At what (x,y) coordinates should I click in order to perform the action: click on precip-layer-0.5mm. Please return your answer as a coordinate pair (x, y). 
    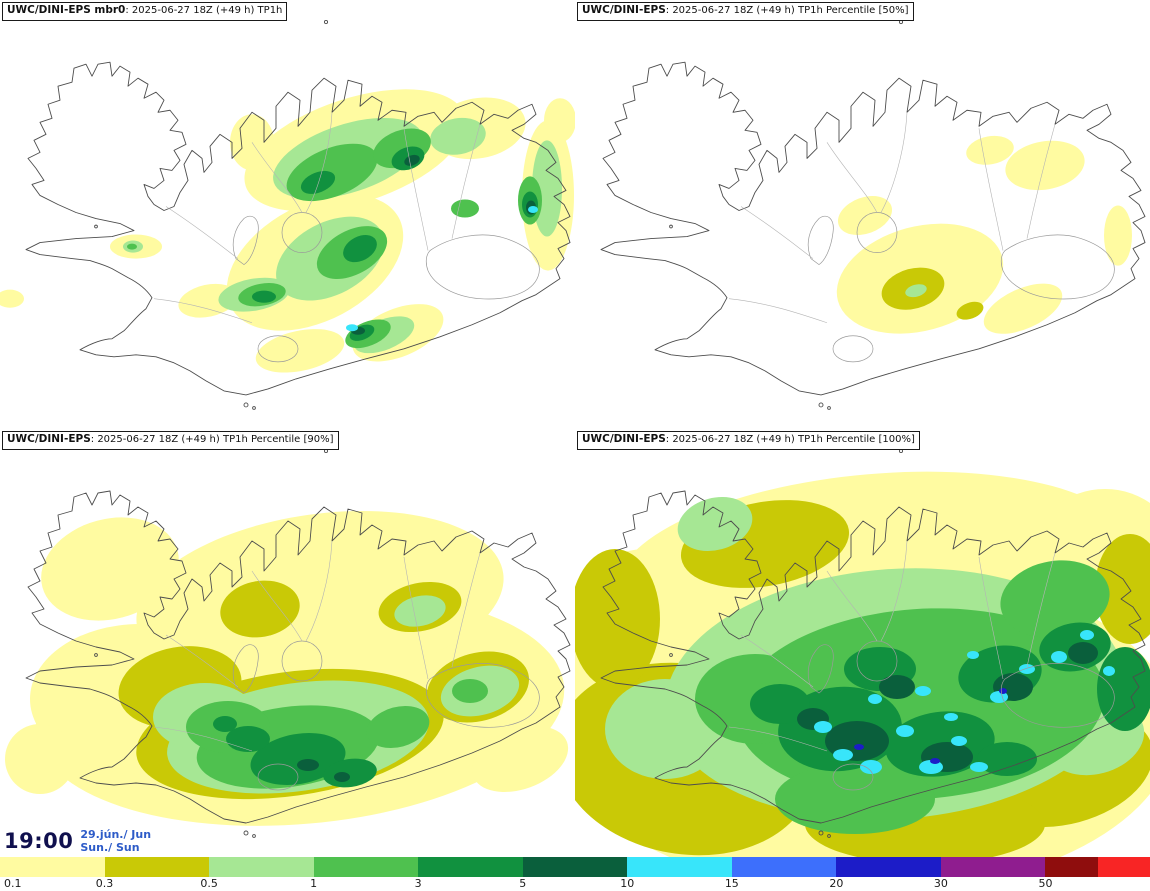
    Looking at the image, I should click on (916, 291).